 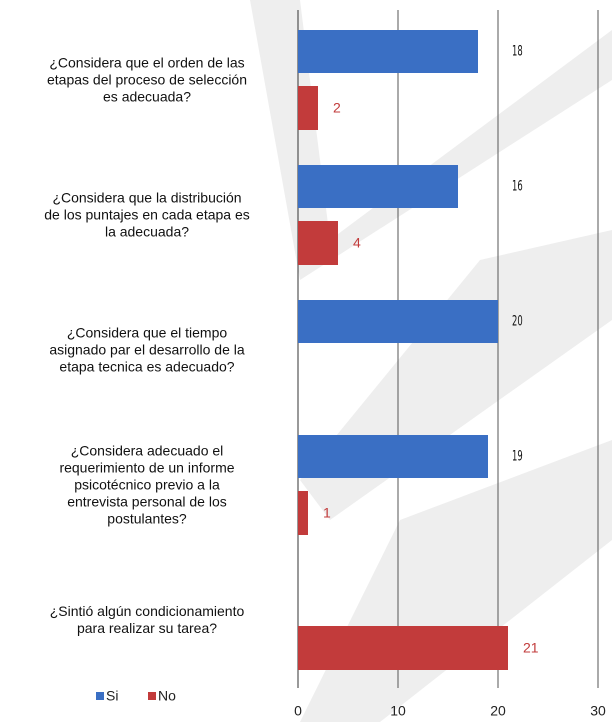 What do you see at coordinates (337, 108) in the screenshot?
I see `data-label: 2` at bounding box center [337, 108].